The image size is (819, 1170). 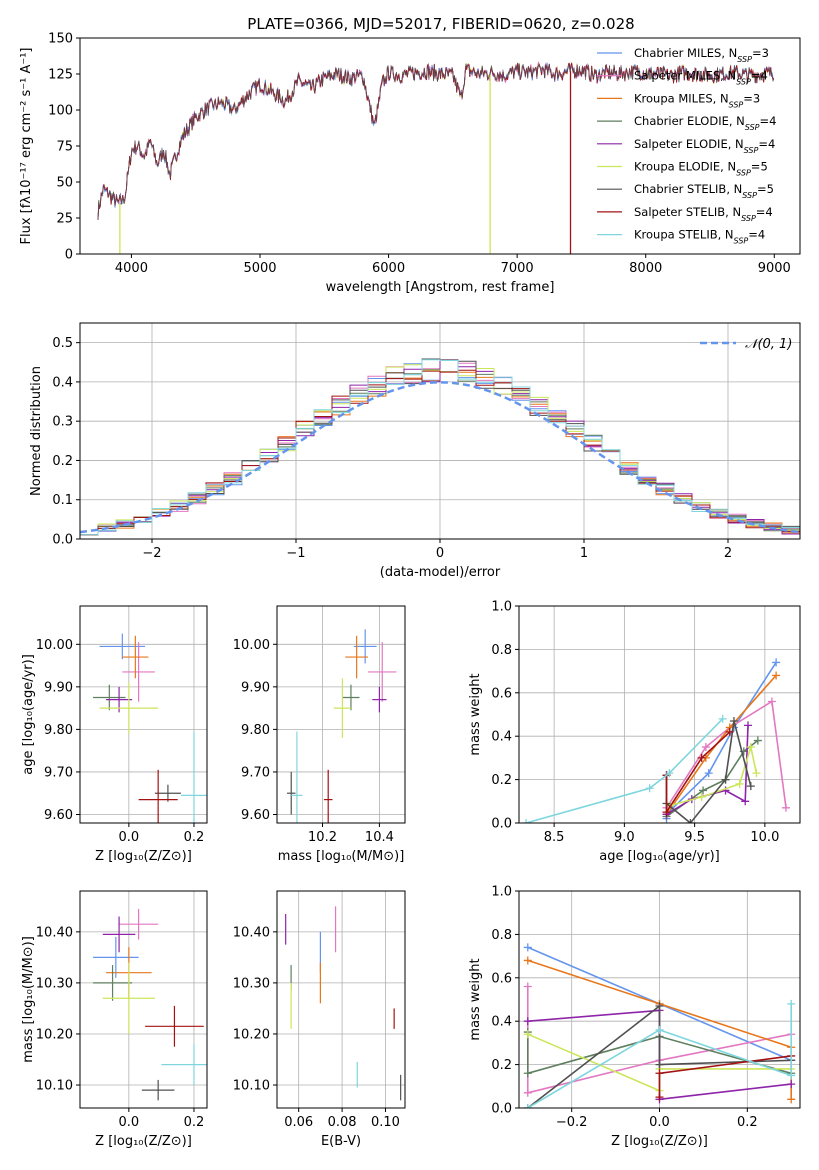 What do you see at coordinates (440, 287) in the screenshot?
I see `x-axis-label: wavelength [Angstrom, rest frame]` at bounding box center [440, 287].